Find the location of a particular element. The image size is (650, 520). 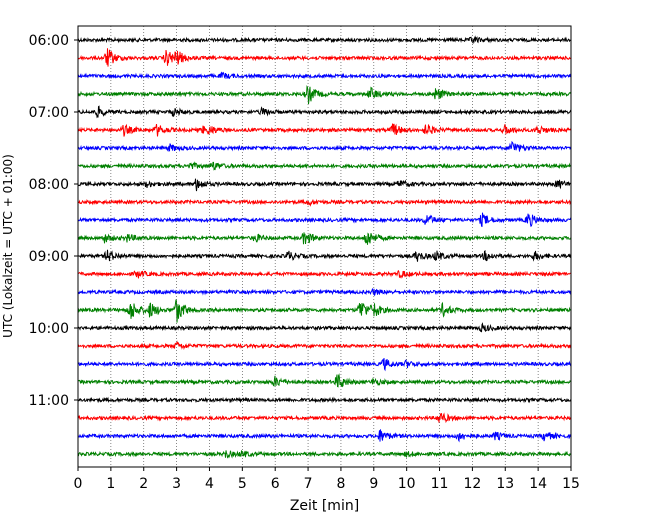

x-tick-label: 11 is located at coordinates (440, 484).